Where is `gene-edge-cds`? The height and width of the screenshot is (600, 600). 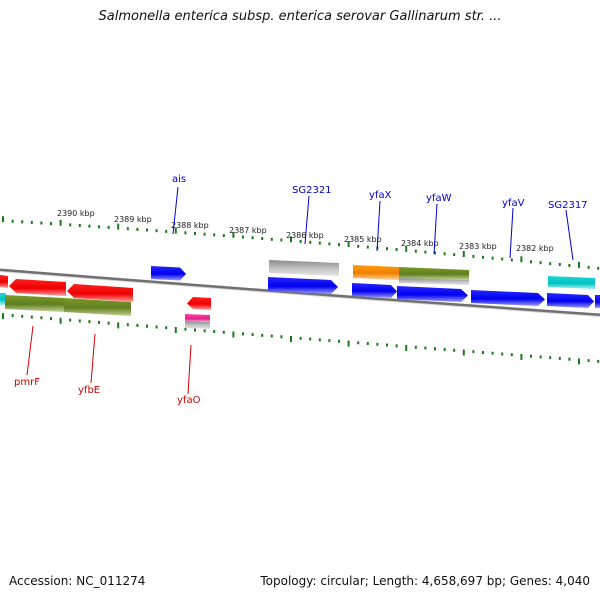
gene-edge-cds is located at coordinates (597, 301).